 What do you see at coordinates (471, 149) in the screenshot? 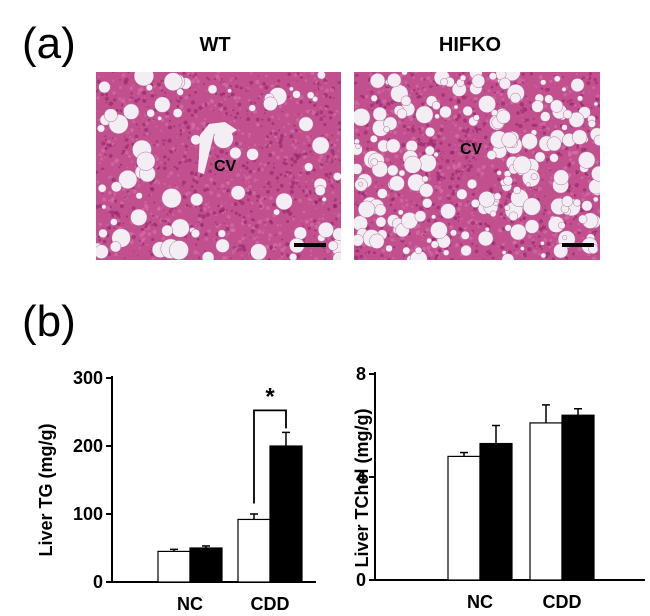
I see `cv-label: CV` at bounding box center [471, 149].